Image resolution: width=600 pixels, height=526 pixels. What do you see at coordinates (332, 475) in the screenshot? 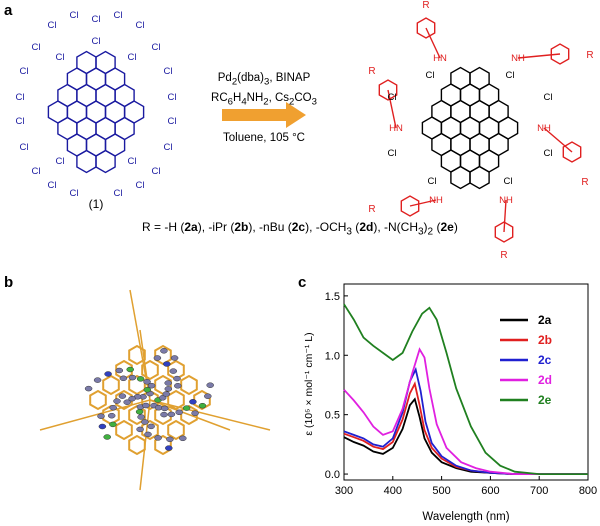
I see `y-tick-label: 0.0` at bounding box center [332, 475].